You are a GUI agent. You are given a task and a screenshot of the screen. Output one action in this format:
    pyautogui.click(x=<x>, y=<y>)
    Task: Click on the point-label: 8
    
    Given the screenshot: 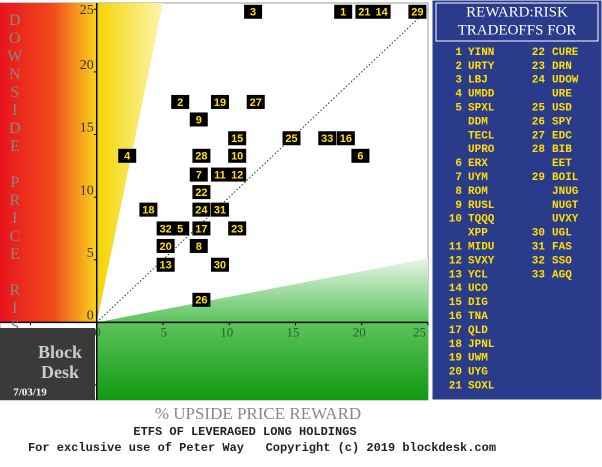 What is the action you would take?
    pyautogui.click(x=199, y=247)
    